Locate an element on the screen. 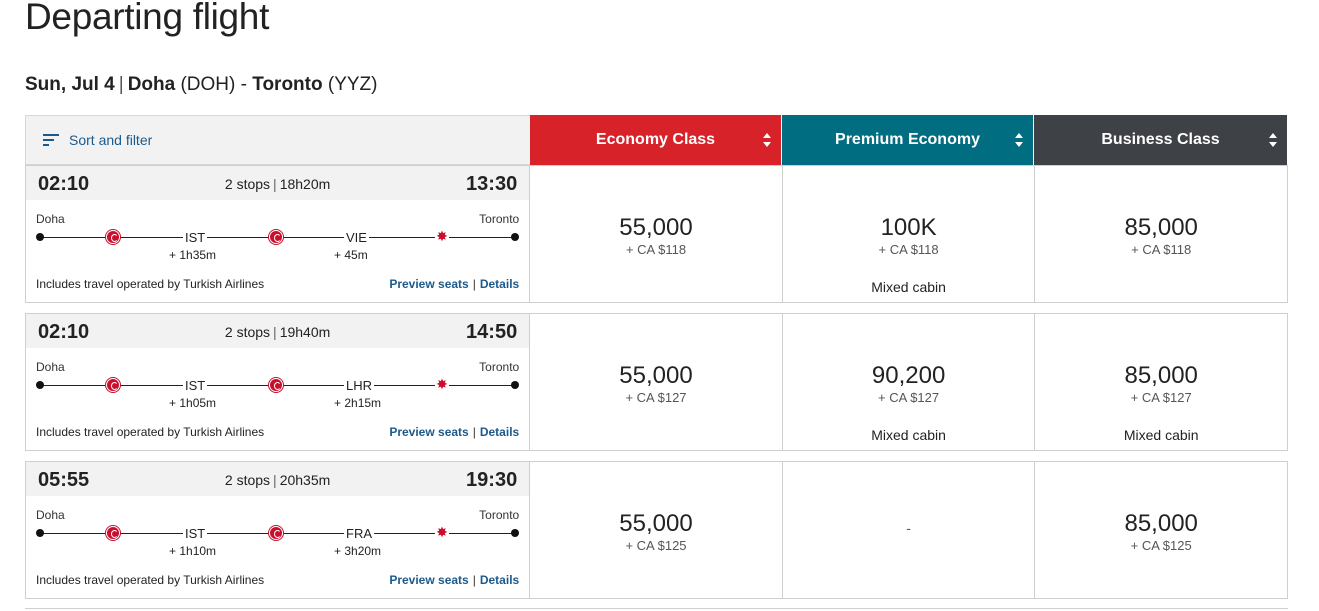 The image size is (1319, 611). flight-duration: 19h40m is located at coordinates (305, 332).